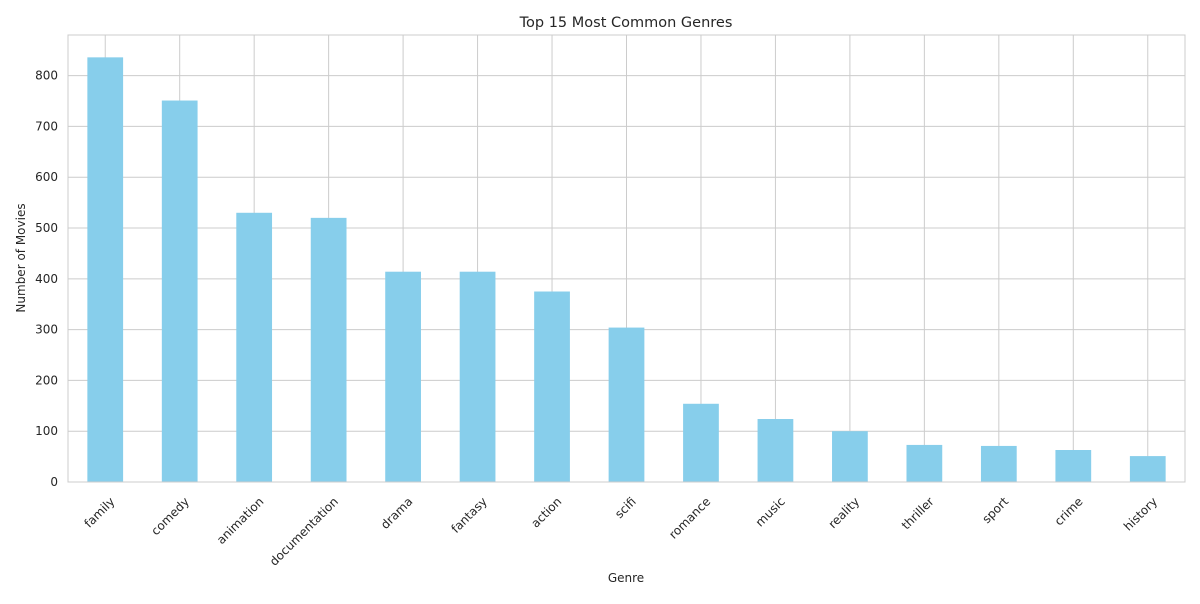  I want to click on y-tick-labels: 0 100 200 300 400 500 600 700 800, so click(46, 279).